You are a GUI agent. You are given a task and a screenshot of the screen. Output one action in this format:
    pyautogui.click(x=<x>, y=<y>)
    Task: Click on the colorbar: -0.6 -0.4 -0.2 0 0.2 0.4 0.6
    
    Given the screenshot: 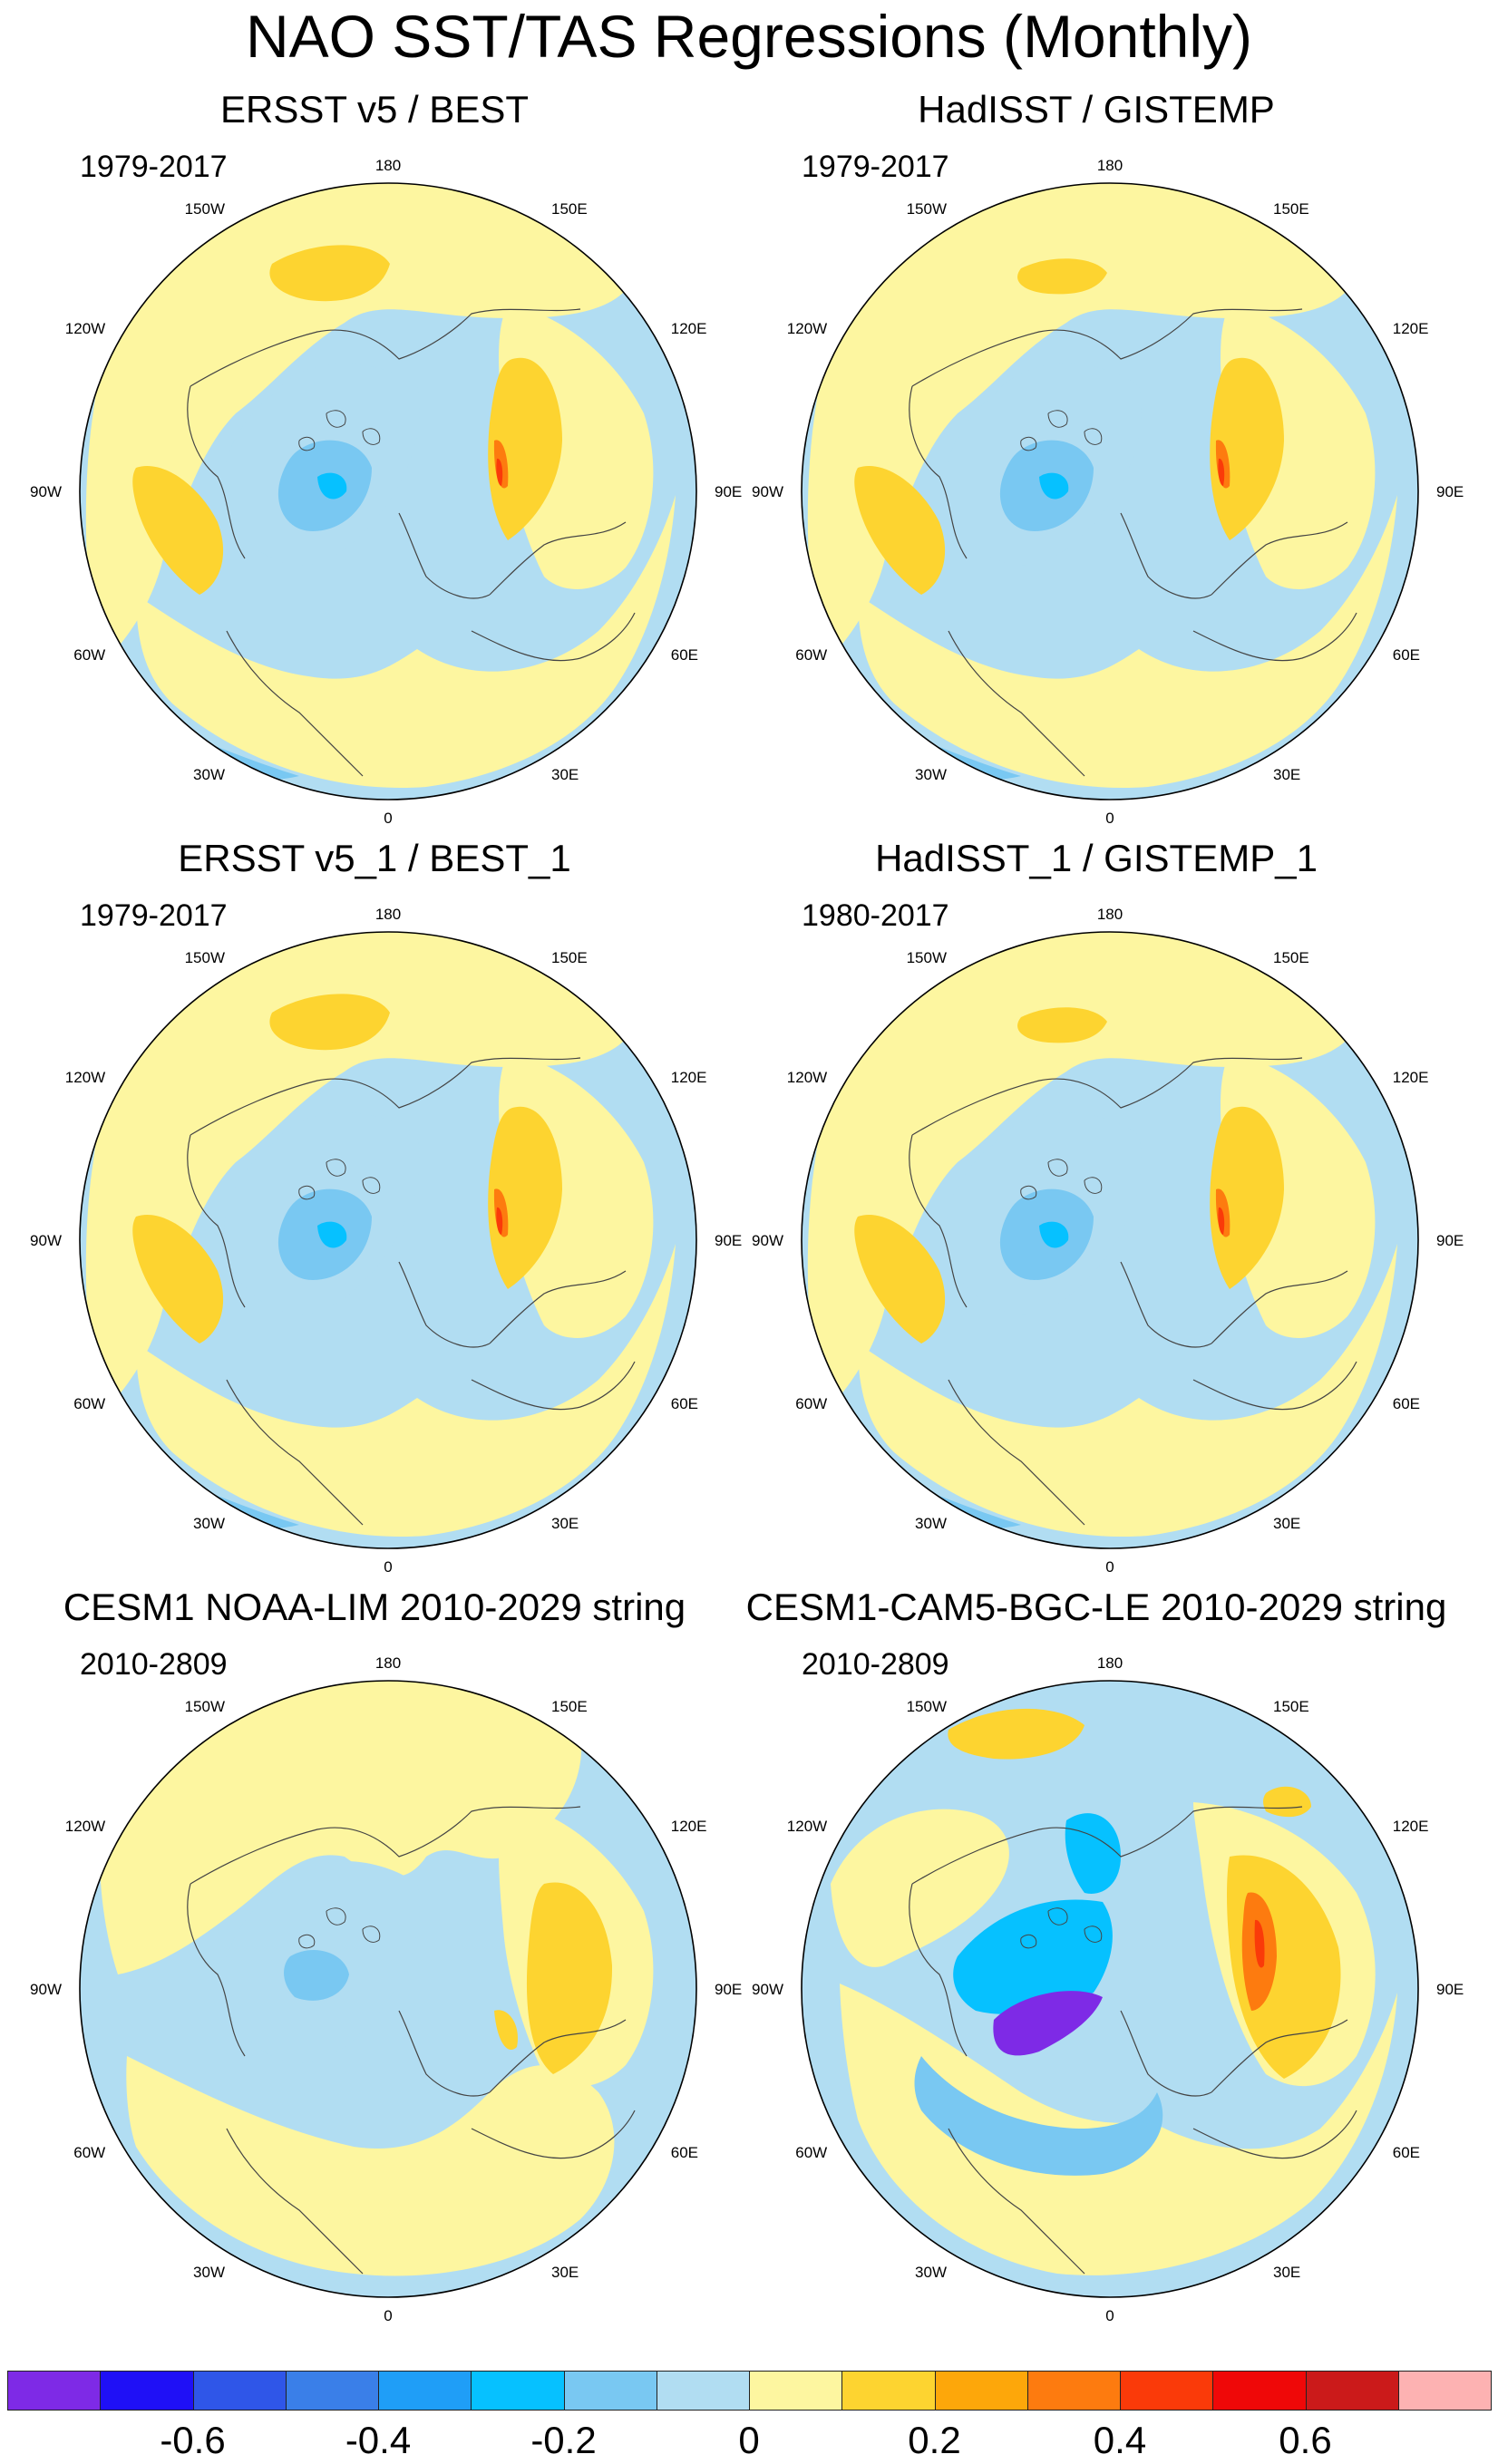 What is the action you would take?
    pyautogui.click(x=749, y=2417)
    